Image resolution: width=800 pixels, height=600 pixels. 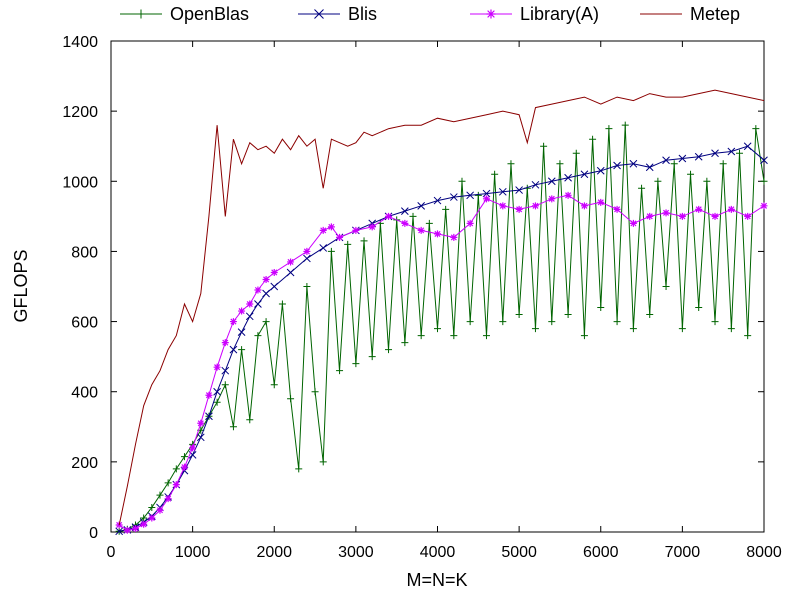 What do you see at coordinates (683, 552) in the screenshot?
I see `x-tick-label: 7000` at bounding box center [683, 552].